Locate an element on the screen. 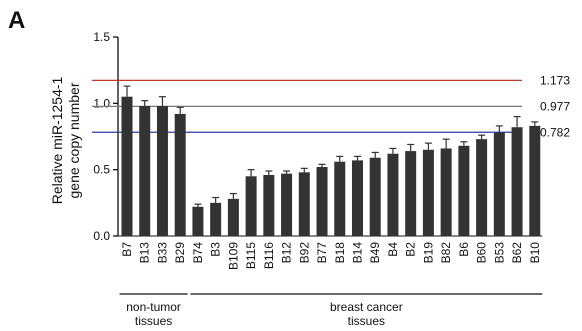  category-label: B12 is located at coordinates (287, 253).